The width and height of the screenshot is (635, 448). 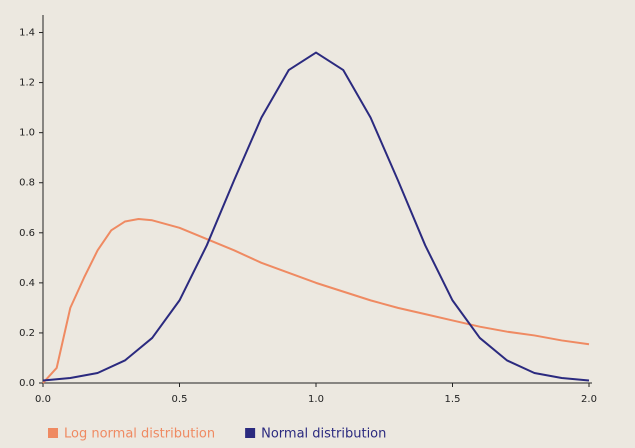 What do you see at coordinates (180, 399) in the screenshot?
I see `x-tick-label: 0.5` at bounding box center [180, 399].